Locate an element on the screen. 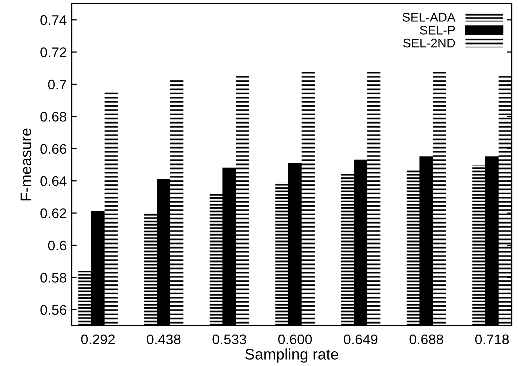 This screenshot has width=518, height=366. x-tick-label: 0.649 is located at coordinates (361, 339).